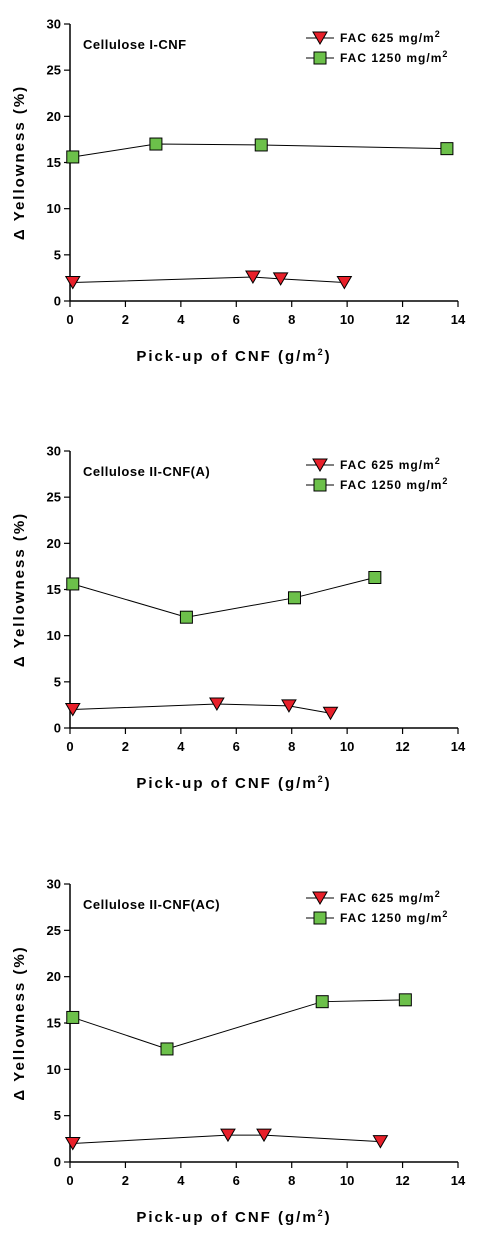  What do you see at coordinates (135, 44) in the screenshot?
I see `panel-title: Cellulose I-CNF` at bounding box center [135, 44].